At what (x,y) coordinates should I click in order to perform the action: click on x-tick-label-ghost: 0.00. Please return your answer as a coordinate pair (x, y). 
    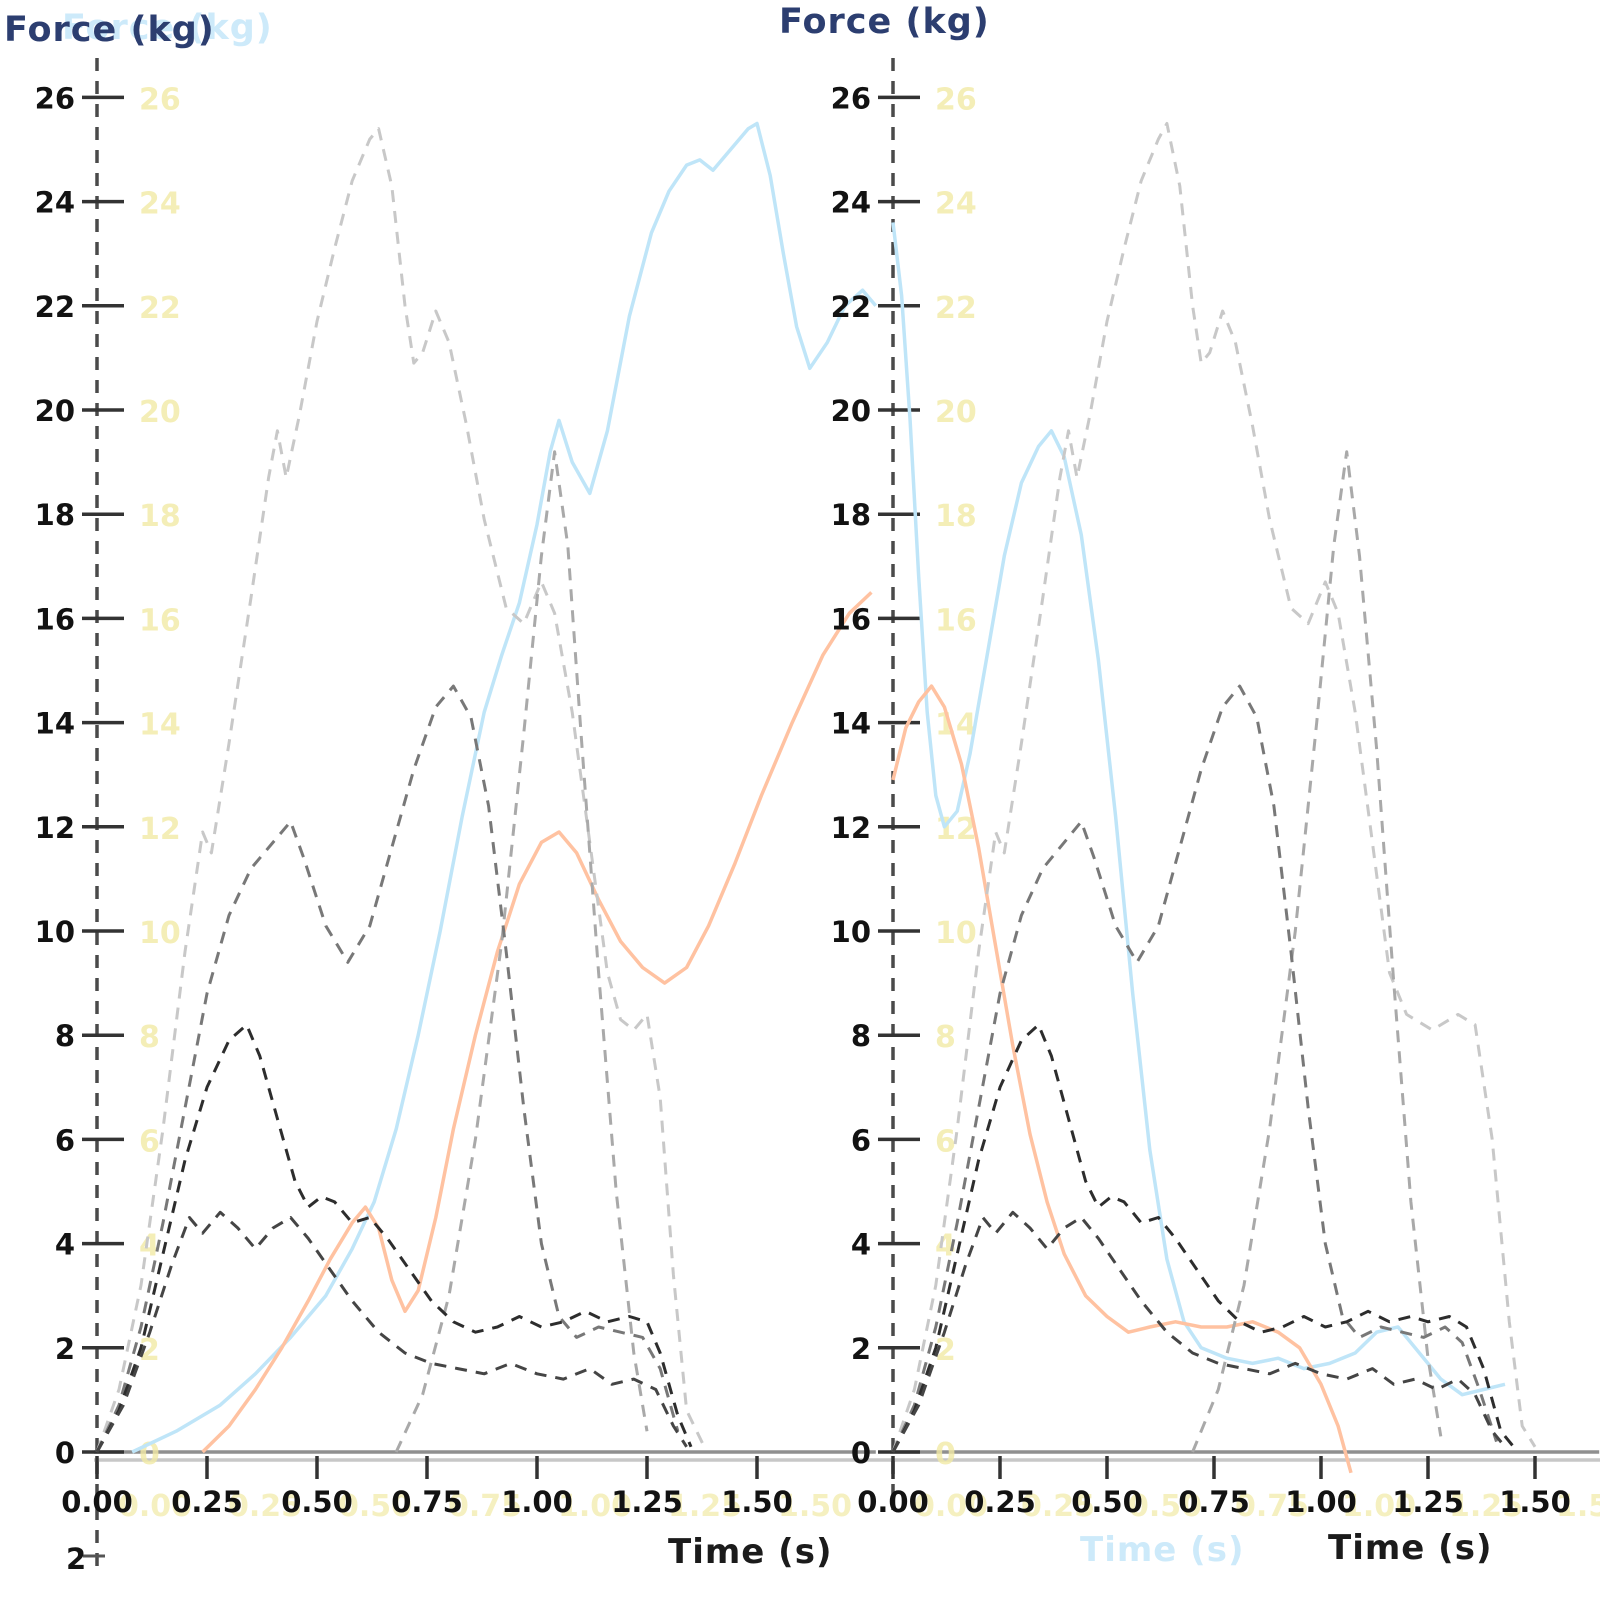
    Looking at the image, I should click on (155, 1506).